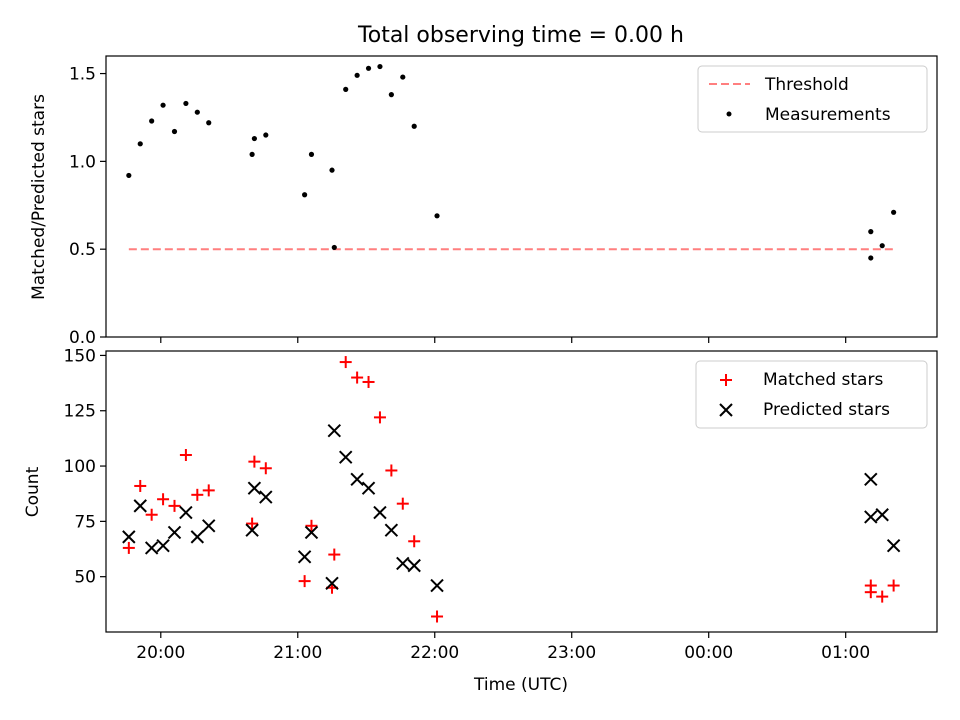  What do you see at coordinates (39, 197) in the screenshot?
I see `ratio-y-axis-label: Matched/Predicted stars` at bounding box center [39, 197].